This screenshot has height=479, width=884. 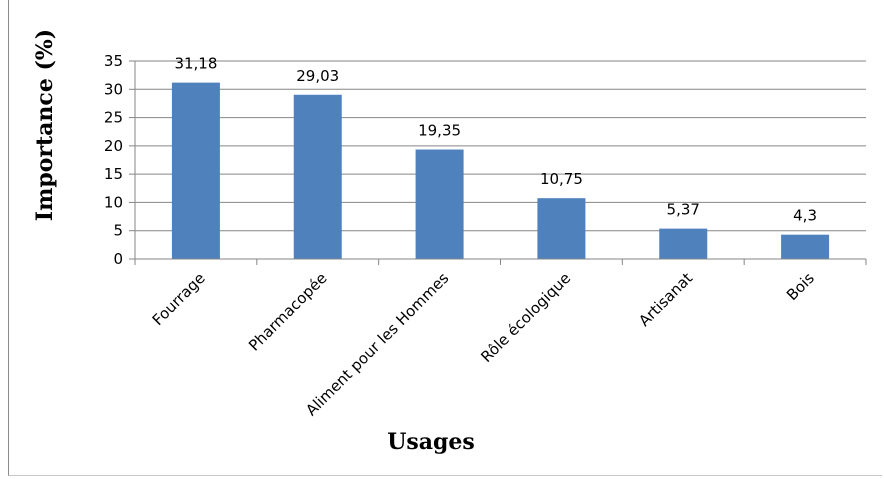 What do you see at coordinates (683, 210) in the screenshot?
I see `data-label-4: 5,37` at bounding box center [683, 210].